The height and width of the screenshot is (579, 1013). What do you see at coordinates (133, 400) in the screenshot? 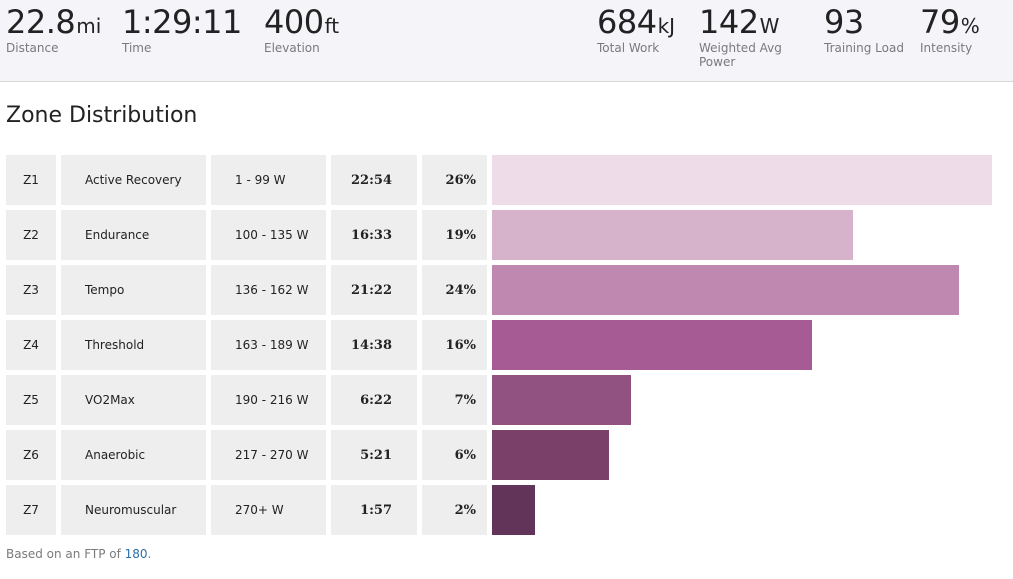
I see `zone-name: VO2Max` at bounding box center [133, 400].